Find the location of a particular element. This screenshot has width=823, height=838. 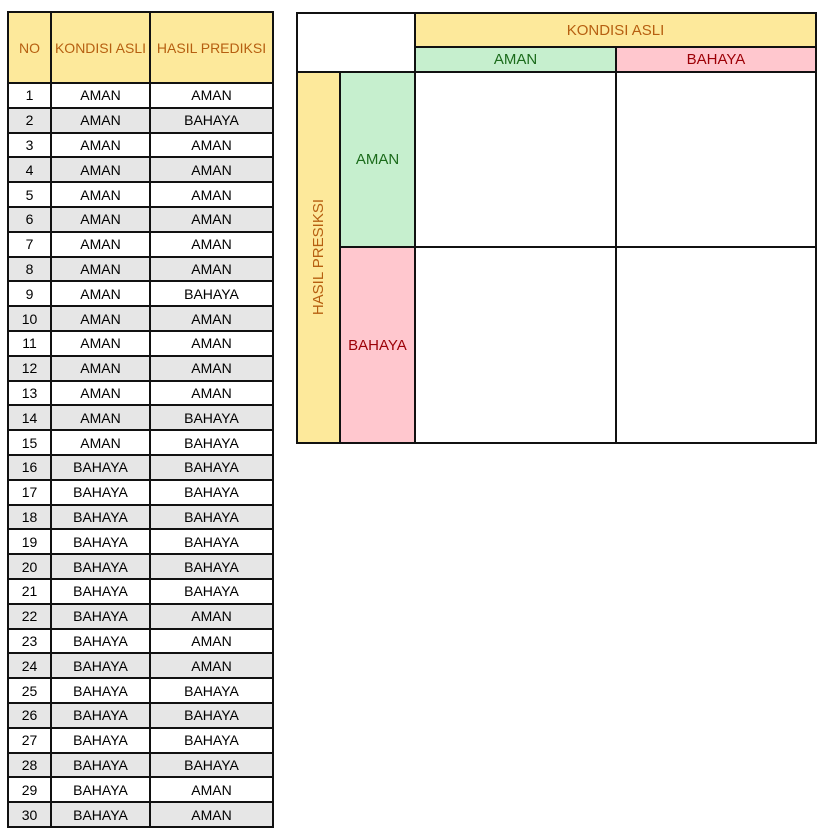

row-header-text: HASIL PRESIKSI is located at coordinates (318, 257).